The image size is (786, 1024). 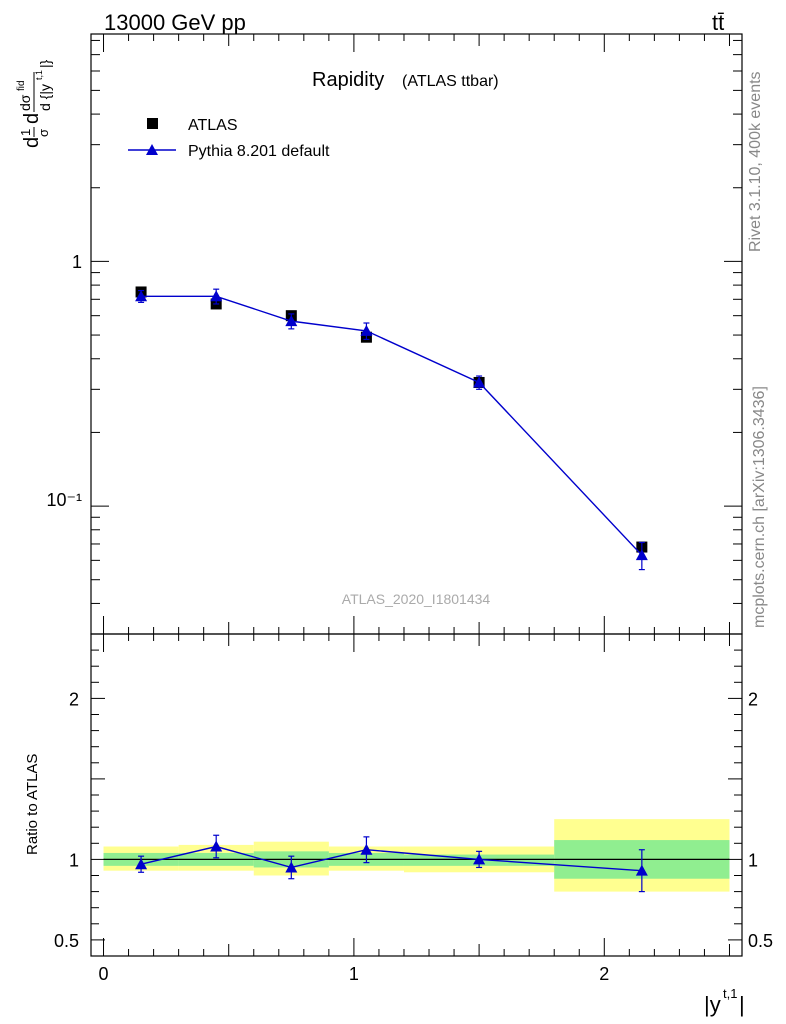 I want to click on legend-pythia-marker, so click(x=152, y=149).